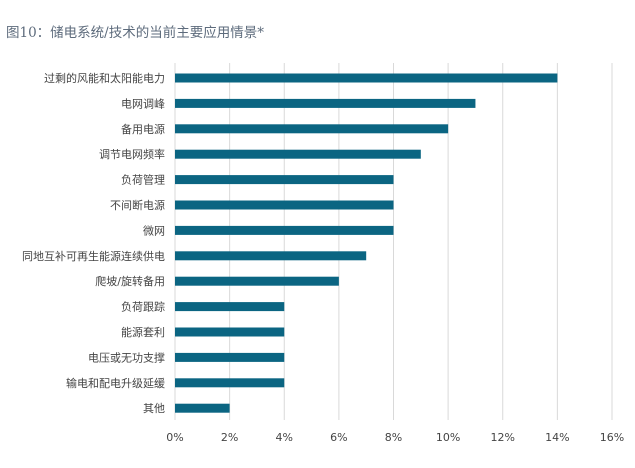 The height and width of the screenshot is (468, 635). Describe the element at coordinates (143, 180) in the screenshot. I see `category-label: 负荷管理` at that location.